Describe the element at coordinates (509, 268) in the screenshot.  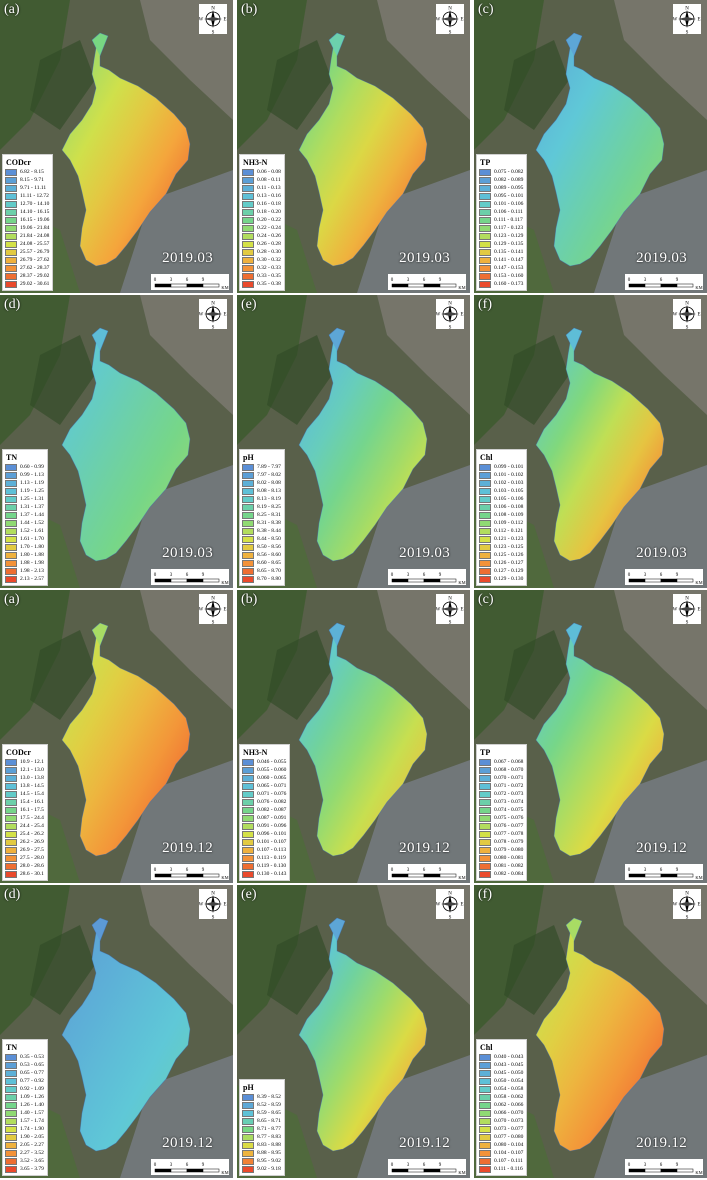
I see `legend-label: 0.147 - 0.153` at that location.